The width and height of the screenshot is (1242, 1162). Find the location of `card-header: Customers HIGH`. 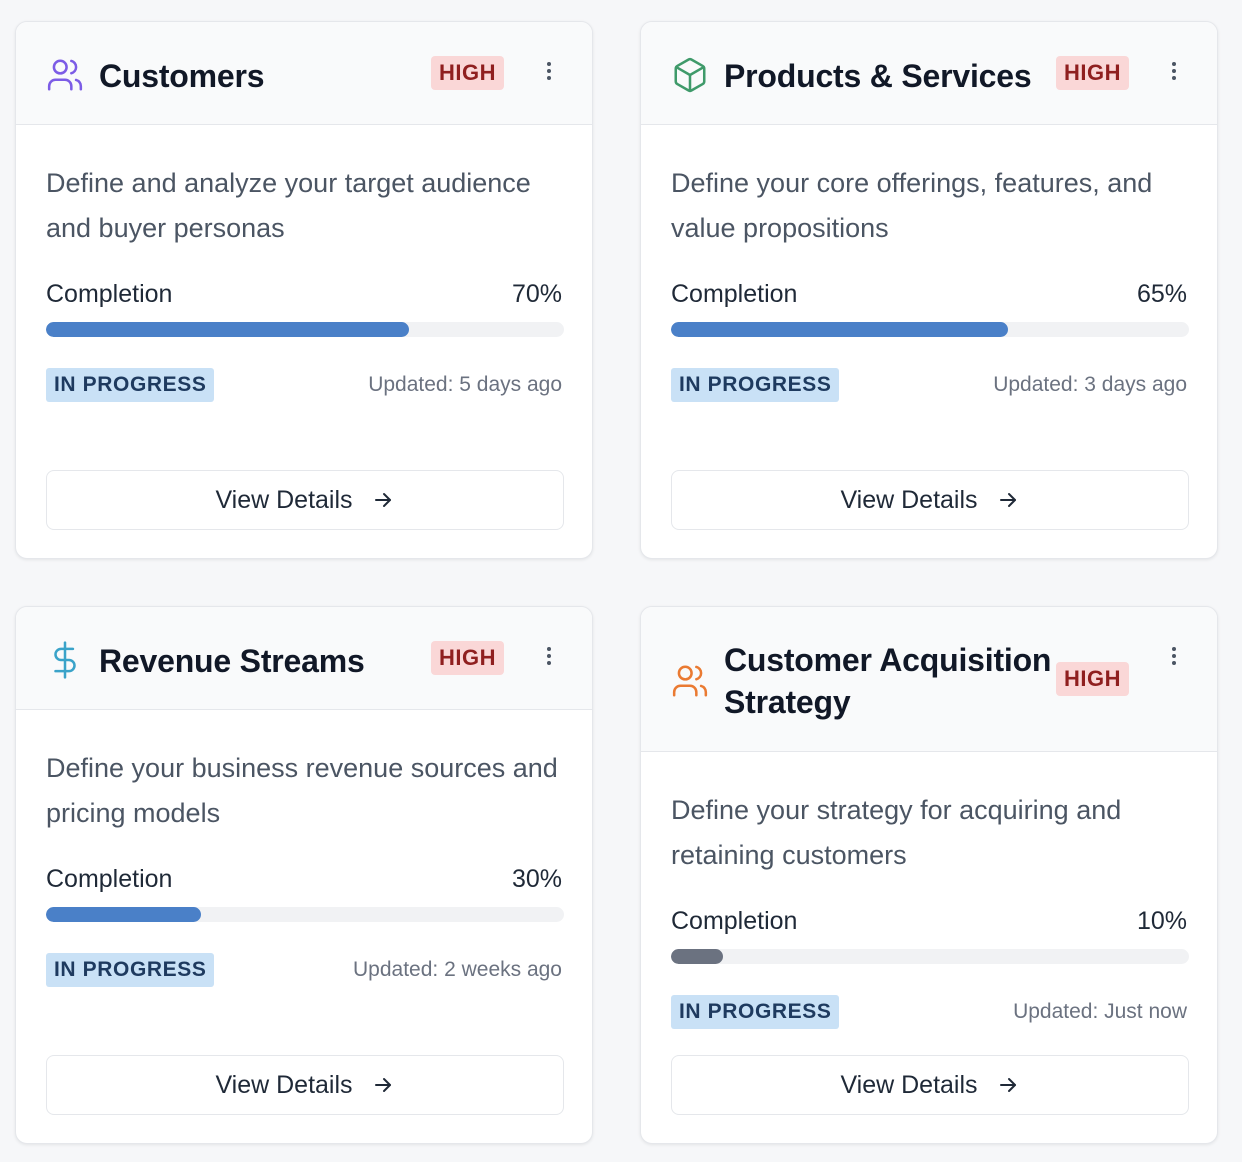

card-header: Customers HIGH is located at coordinates (304, 73).